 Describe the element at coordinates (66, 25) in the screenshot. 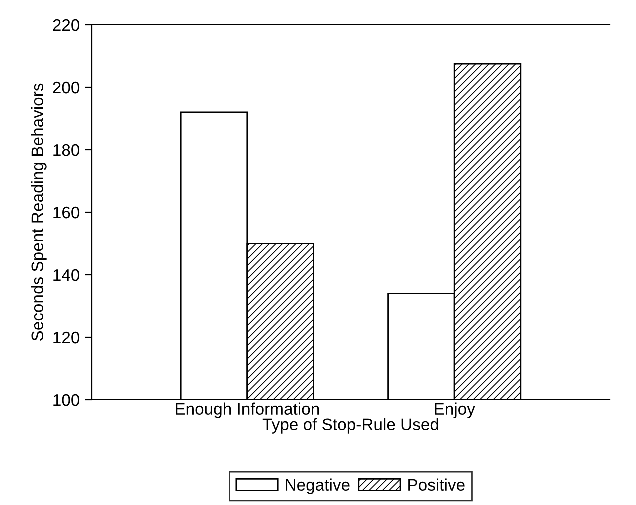

I see `y-tick-label: 220` at that location.